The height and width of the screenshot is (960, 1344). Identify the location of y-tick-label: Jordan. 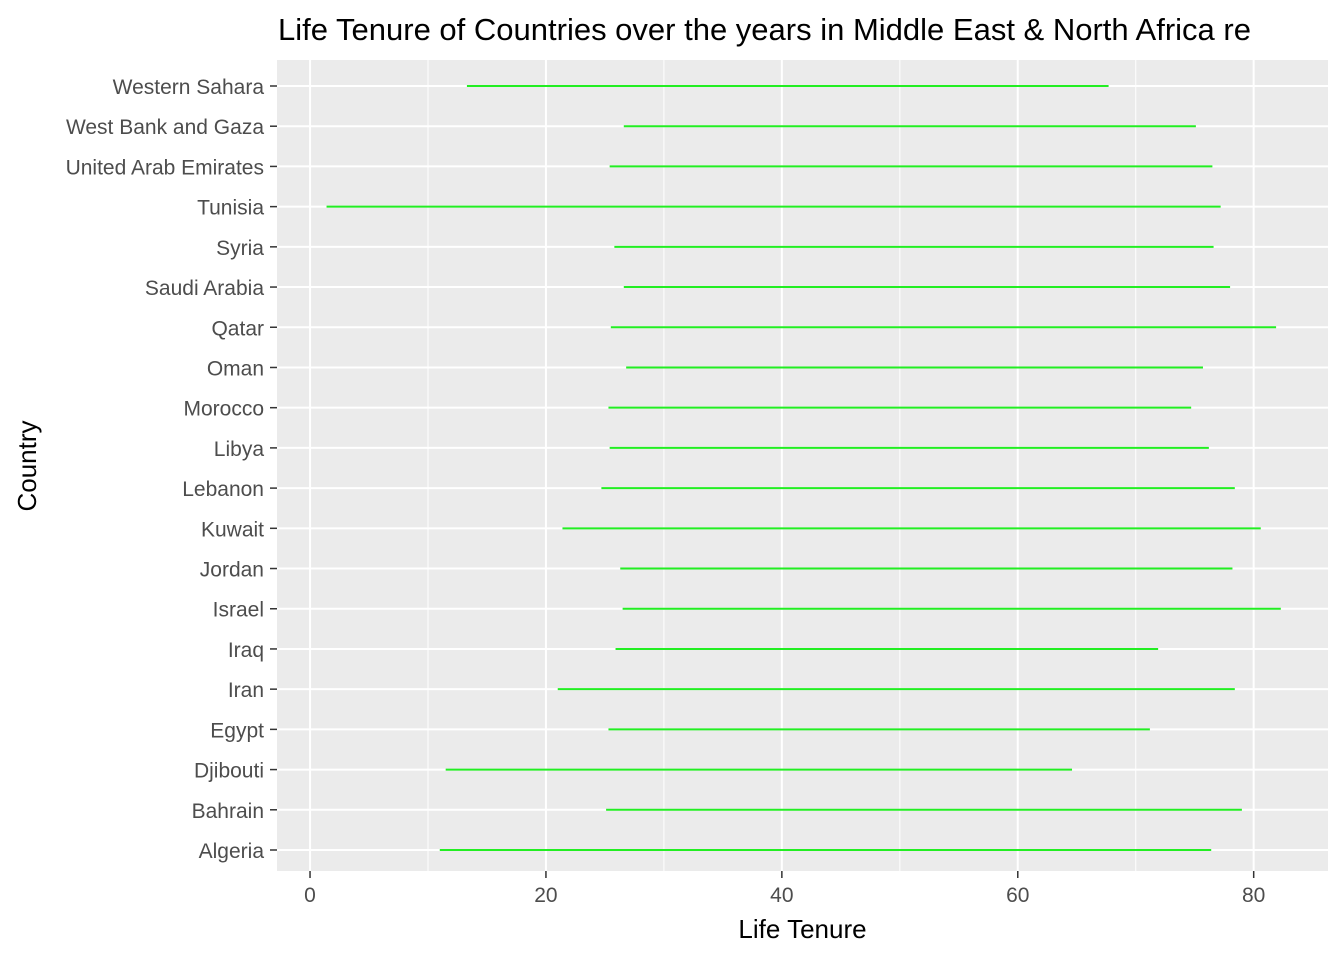
(232, 570).